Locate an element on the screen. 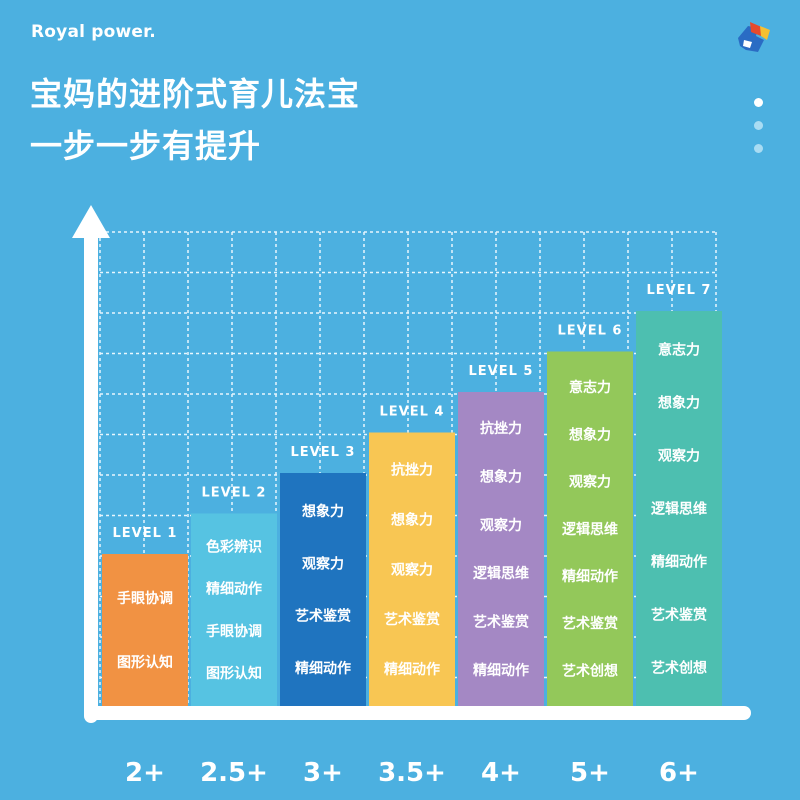 The width and height of the screenshot is (800, 800). brand-name: Royal power. is located at coordinates (93, 32).